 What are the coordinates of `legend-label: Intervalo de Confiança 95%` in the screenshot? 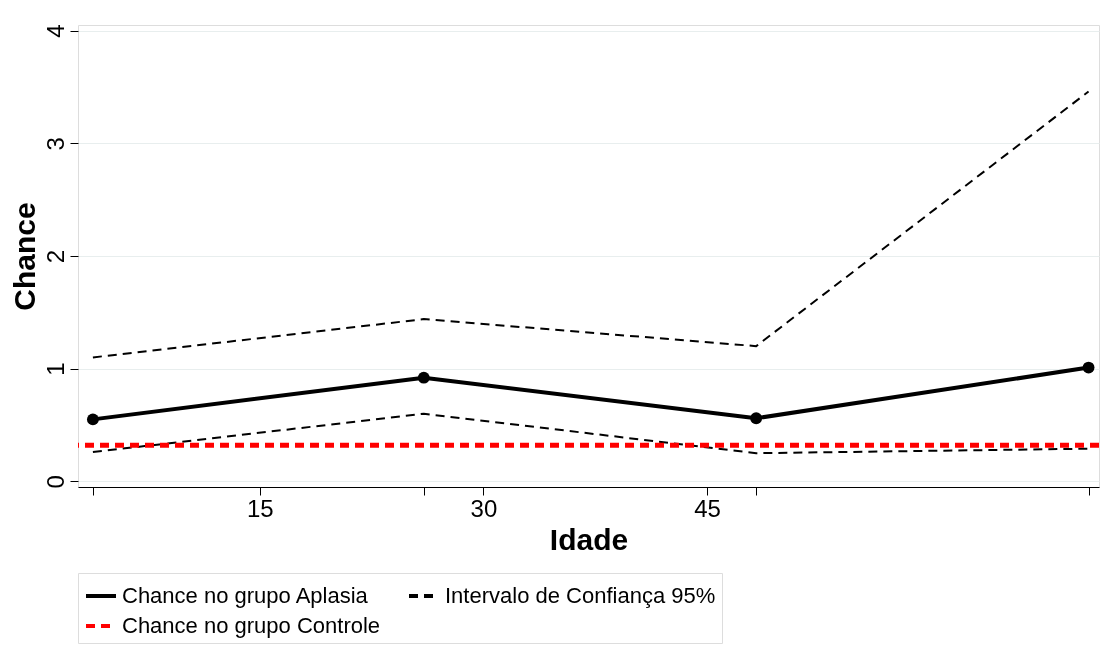 It's located at (580, 595).